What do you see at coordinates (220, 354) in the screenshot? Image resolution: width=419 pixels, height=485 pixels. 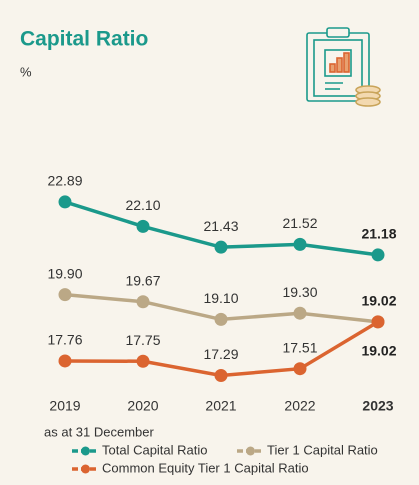 I see `data-label: 17.29` at bounding box center [220, 354].